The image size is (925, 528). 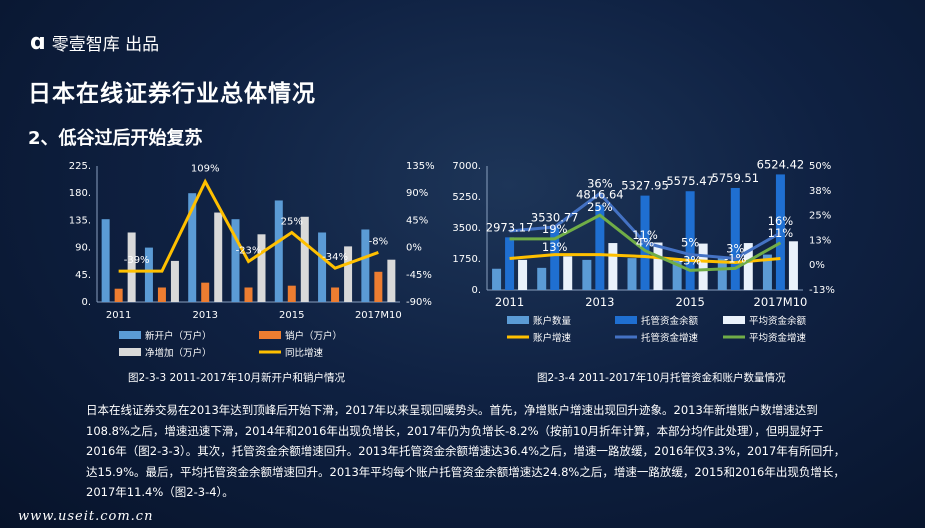 What do you see at coordinates (38, 42) in the screenshot?
I see `brand-logo-icon: ɑ` at bounding box center [38, 42].